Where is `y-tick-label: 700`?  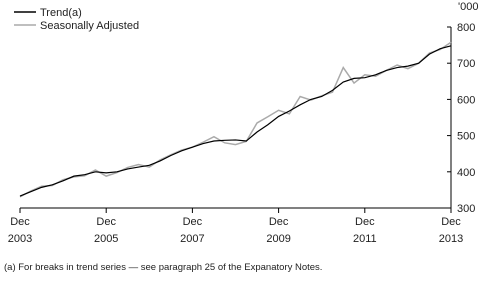
y-tick-label: 700 is located at coordinates (466, 64).